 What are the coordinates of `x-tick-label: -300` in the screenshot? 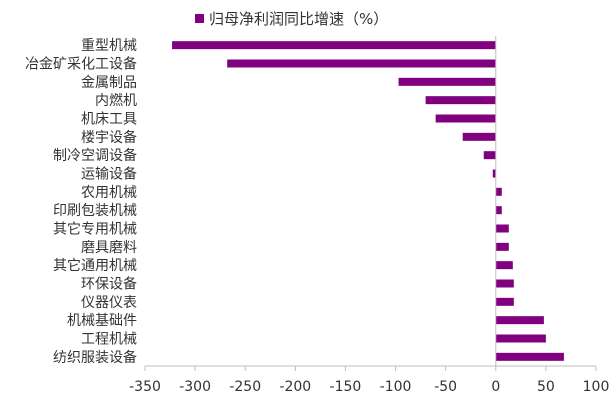 It's located at (195, 387).